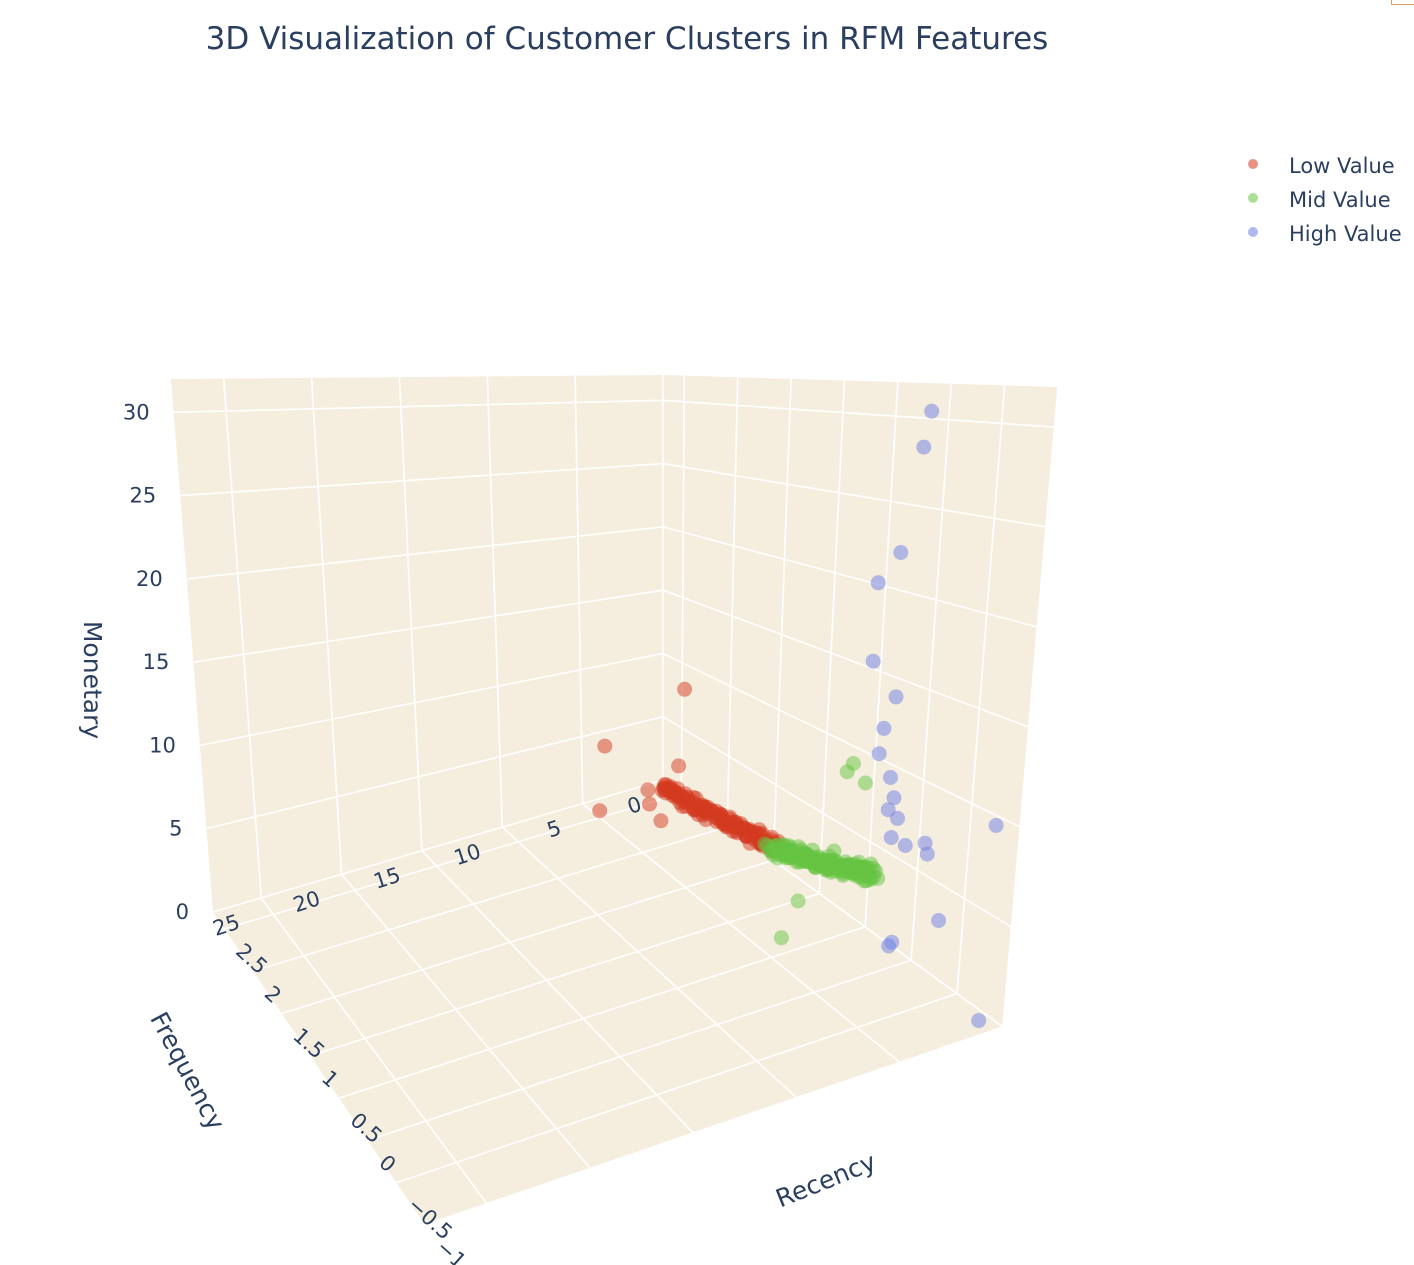 The height and width of the screenshot is (1265, 1414). What do you see at coordinates (826, 1180) in the screenshot?
I see `x-axis-title: Recency` at bounding box center [826, 1180].